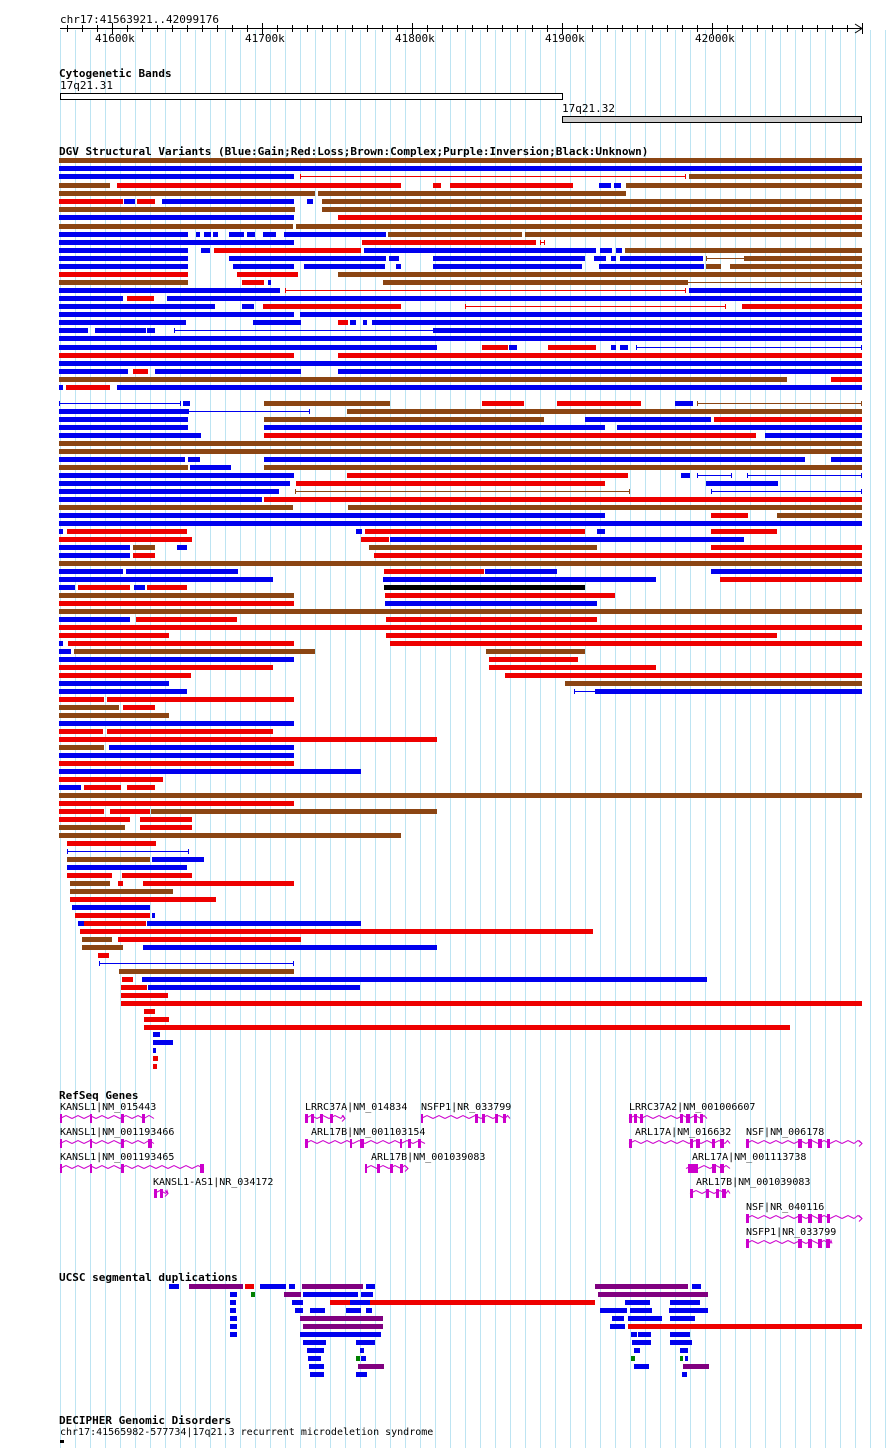  Describe the element at coordinates (785, 1132) in the screenshot. I see `gene-label: NSF|NM_006178` at that location.